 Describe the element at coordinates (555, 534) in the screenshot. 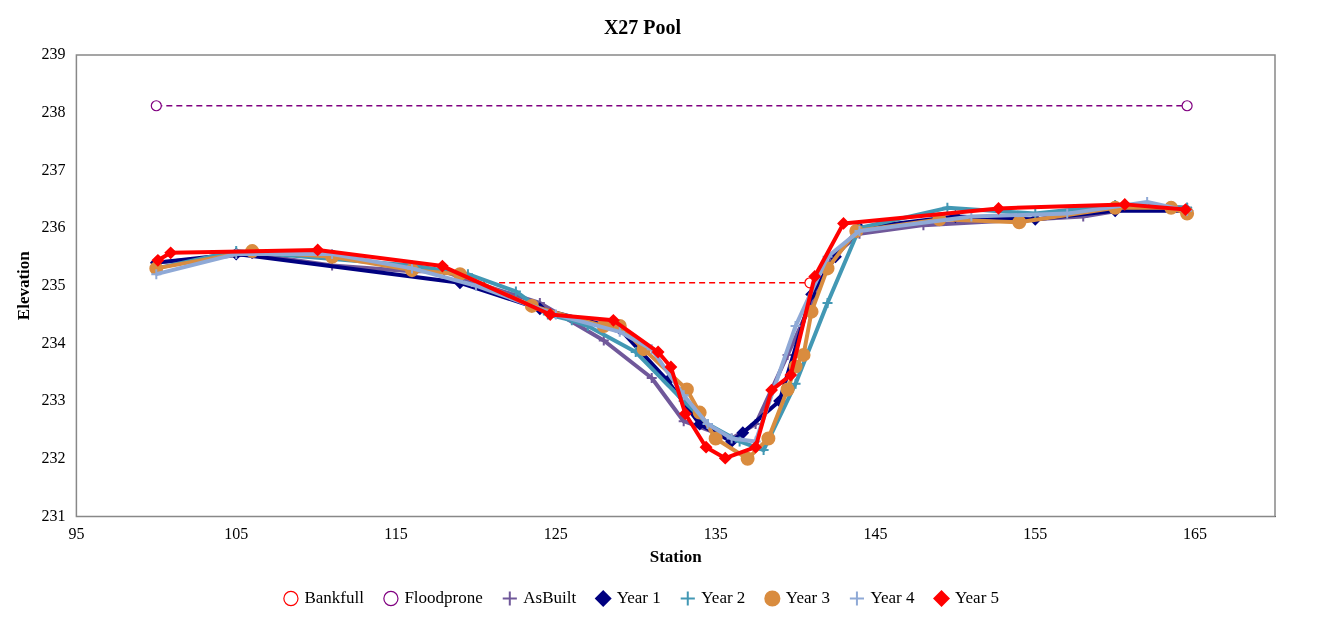

I see `x-tick-label: 125` at that location.